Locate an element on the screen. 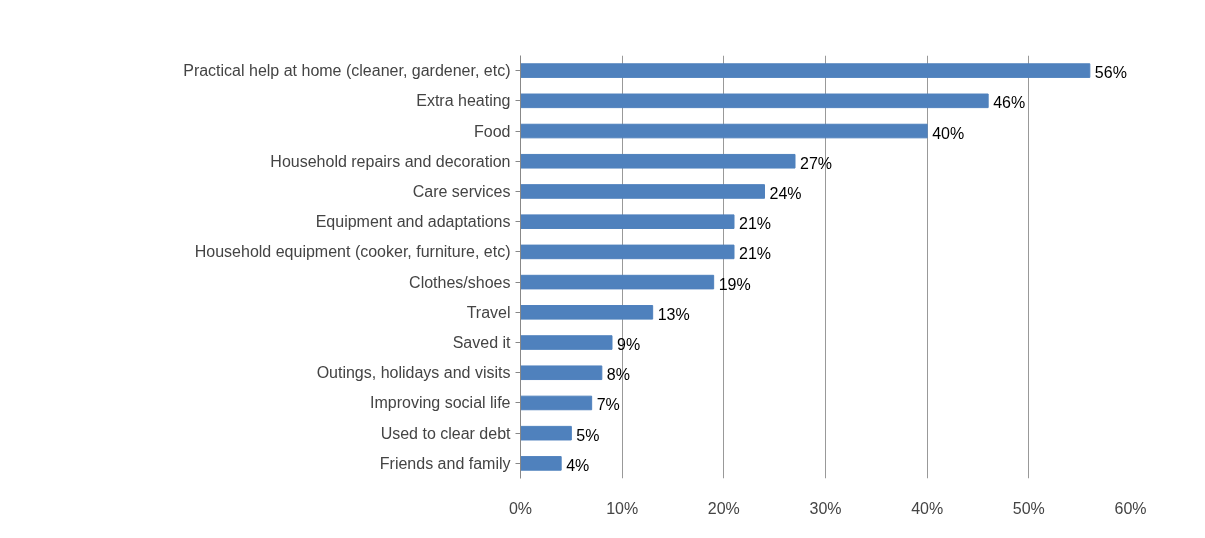 The image size is (1205, 538). data-label: 8% is located at coordinates (618, 375).